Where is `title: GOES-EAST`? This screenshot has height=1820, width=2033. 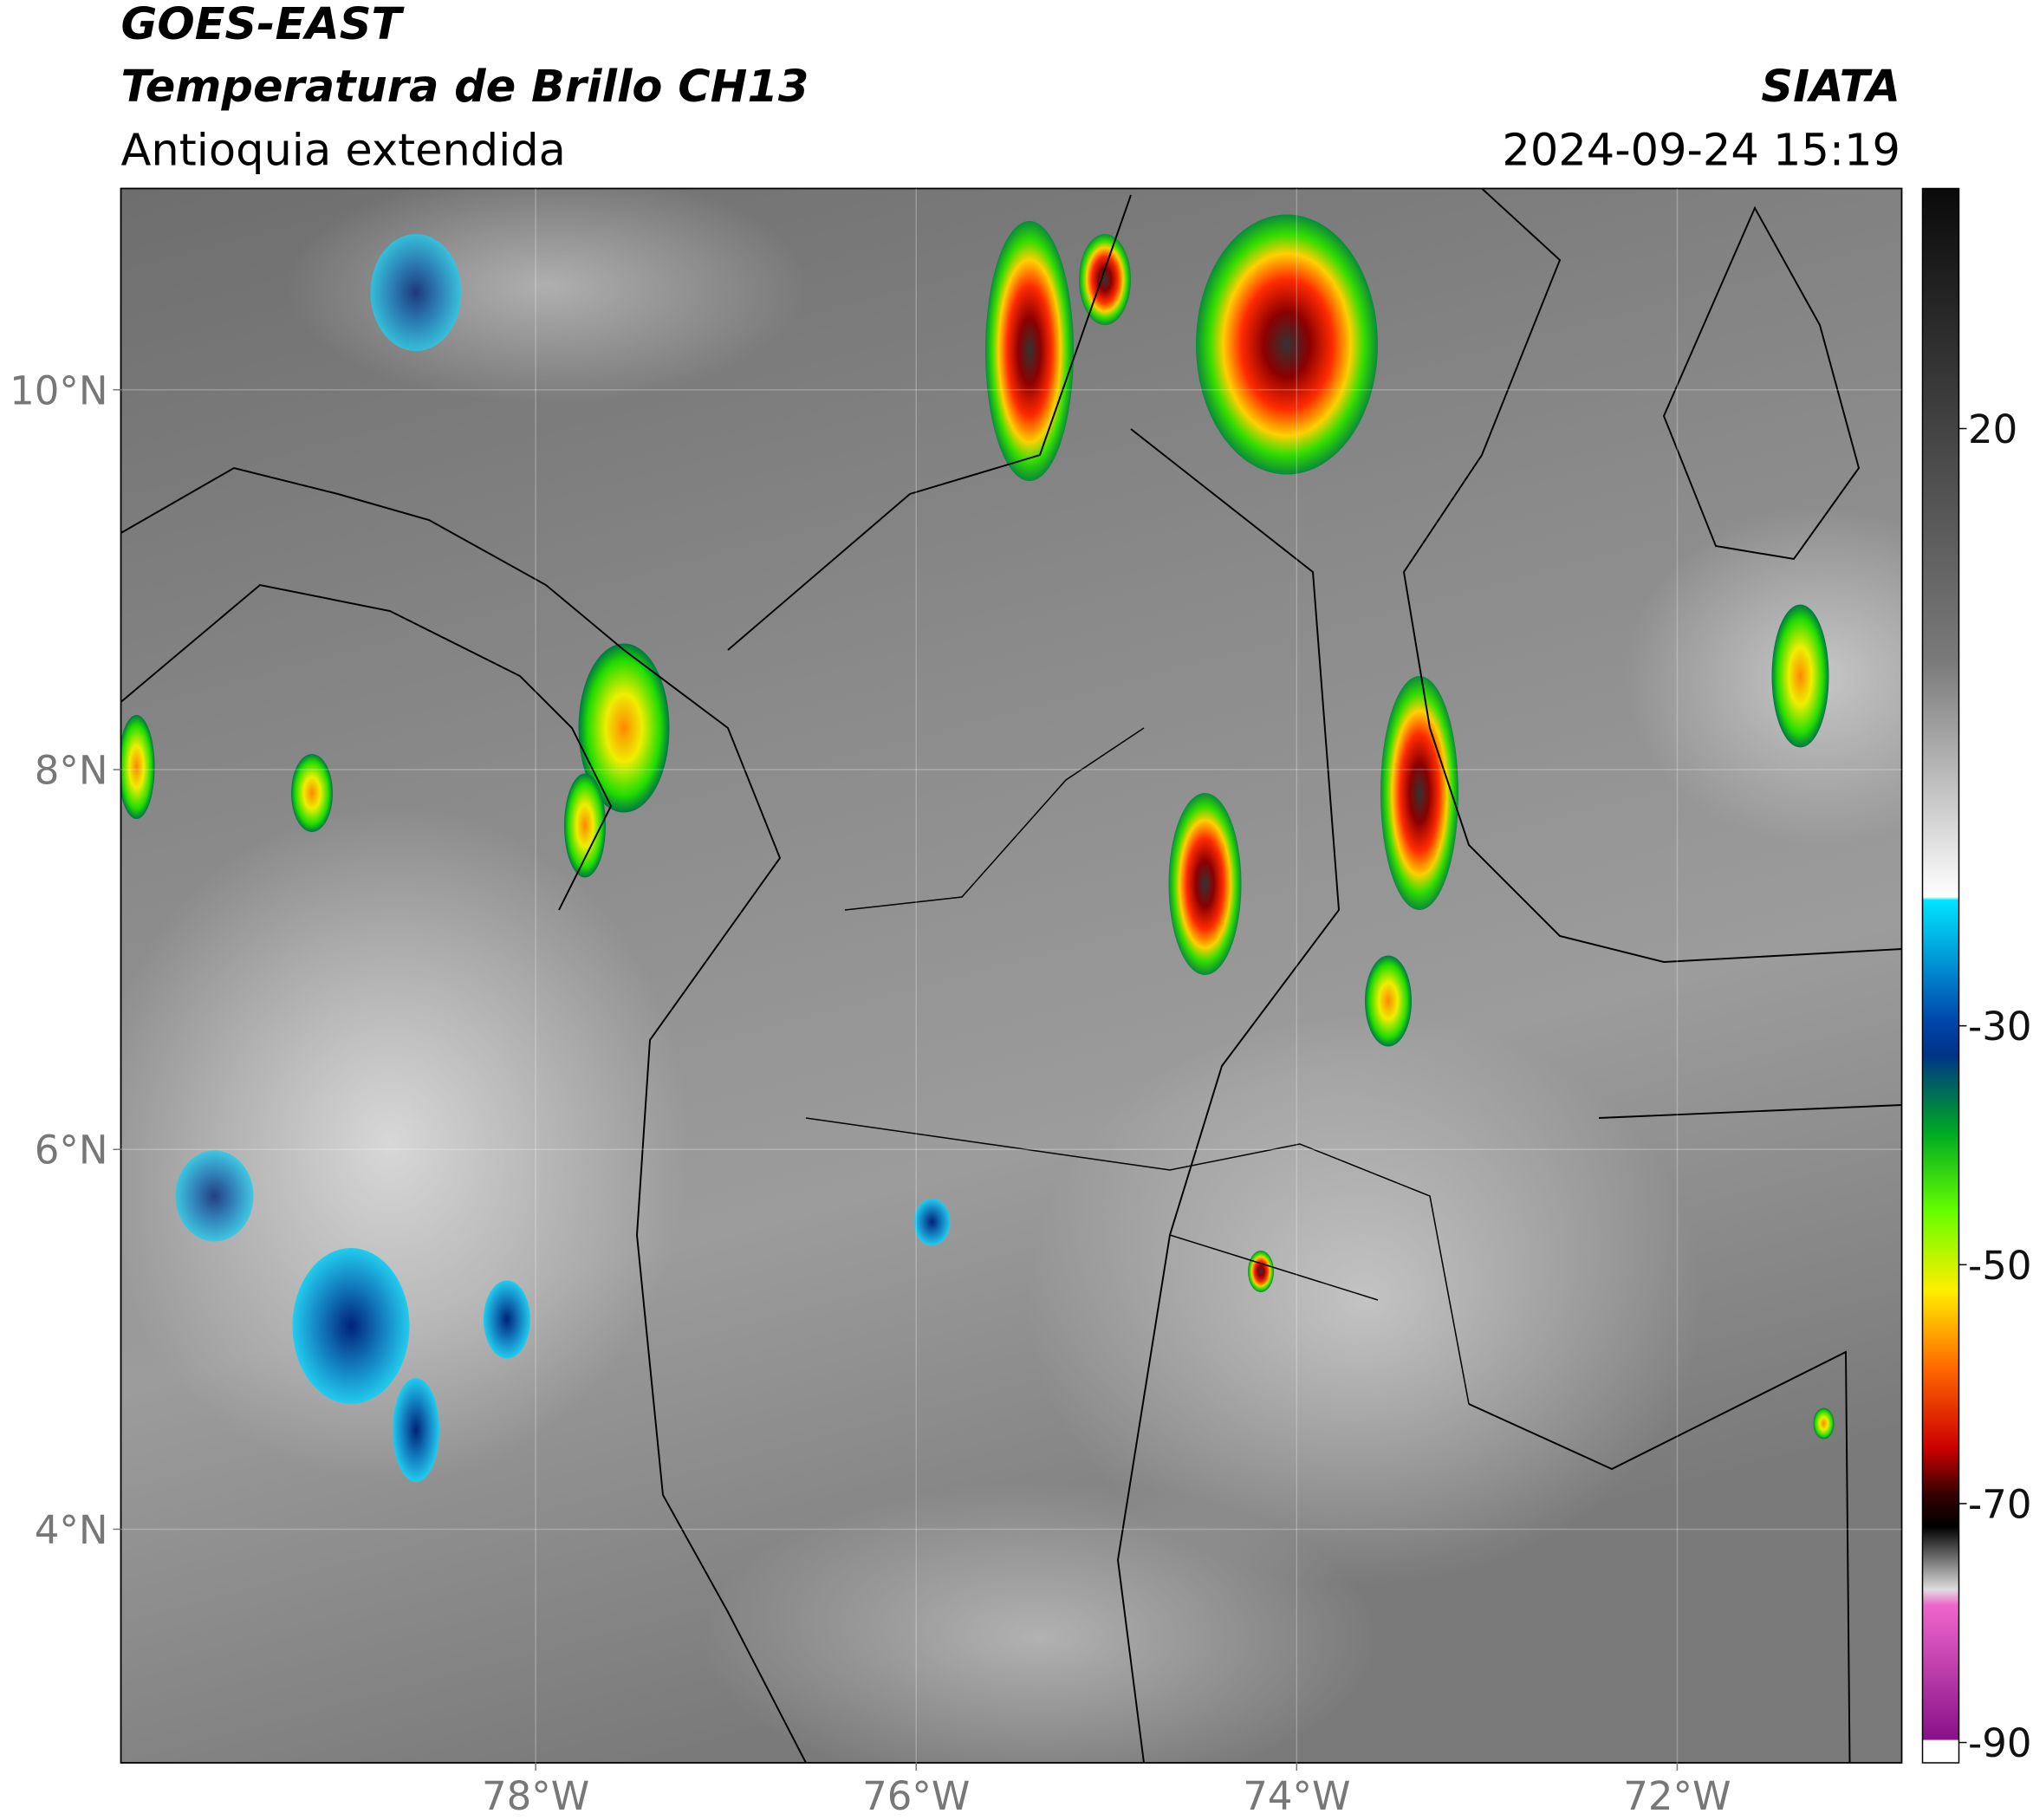
title: GOES-EAST is located at coordinates (263, 25).